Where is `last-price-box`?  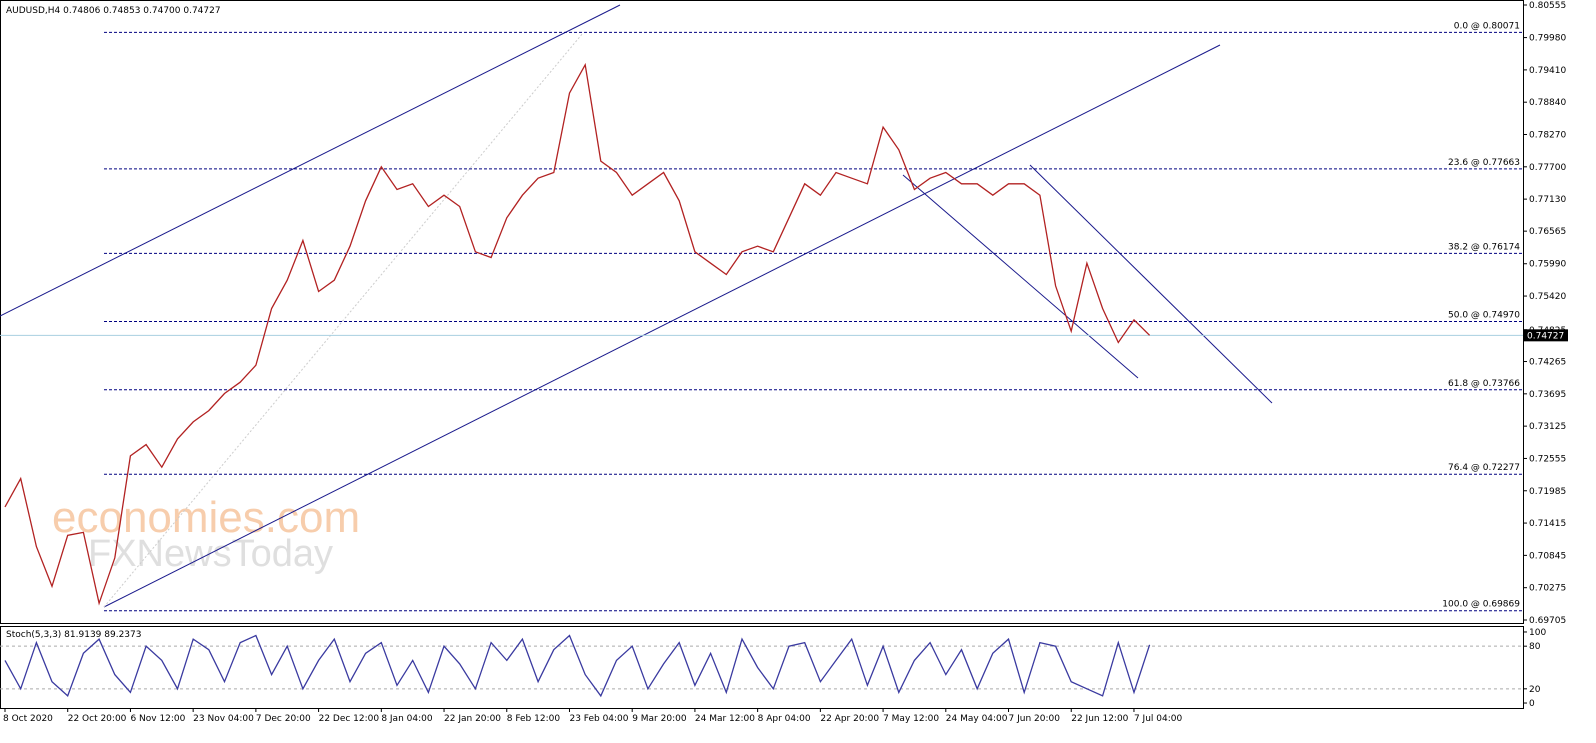
last-price-box is located at coordinates (1546, 335).